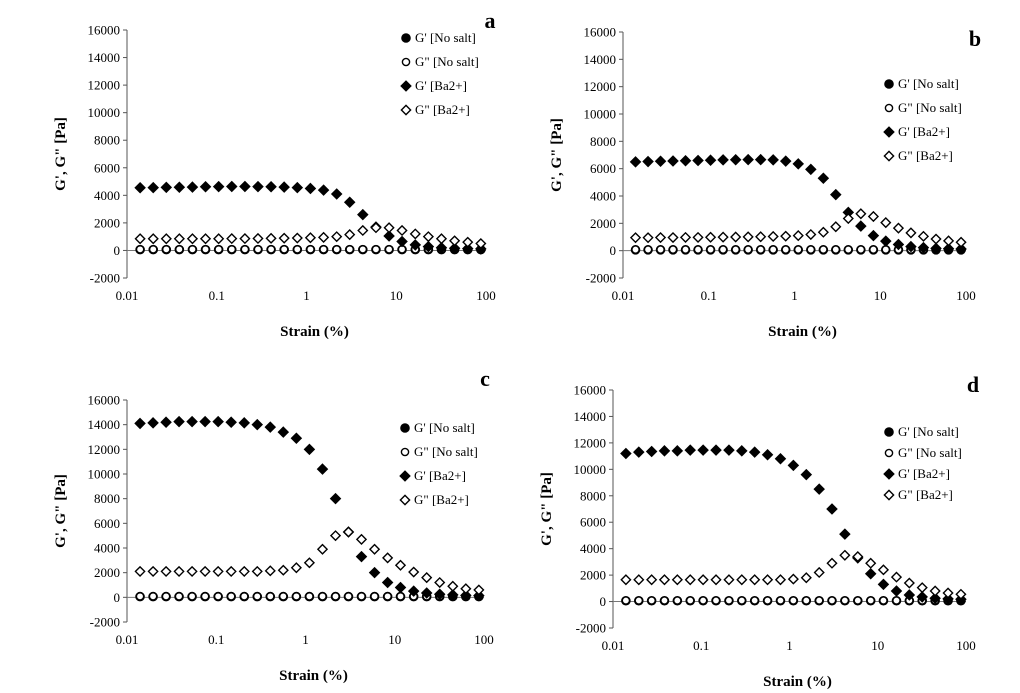 The image size is (1020, 693). I want to click on legend-label: G' [Ba2+], so click(924, 131).